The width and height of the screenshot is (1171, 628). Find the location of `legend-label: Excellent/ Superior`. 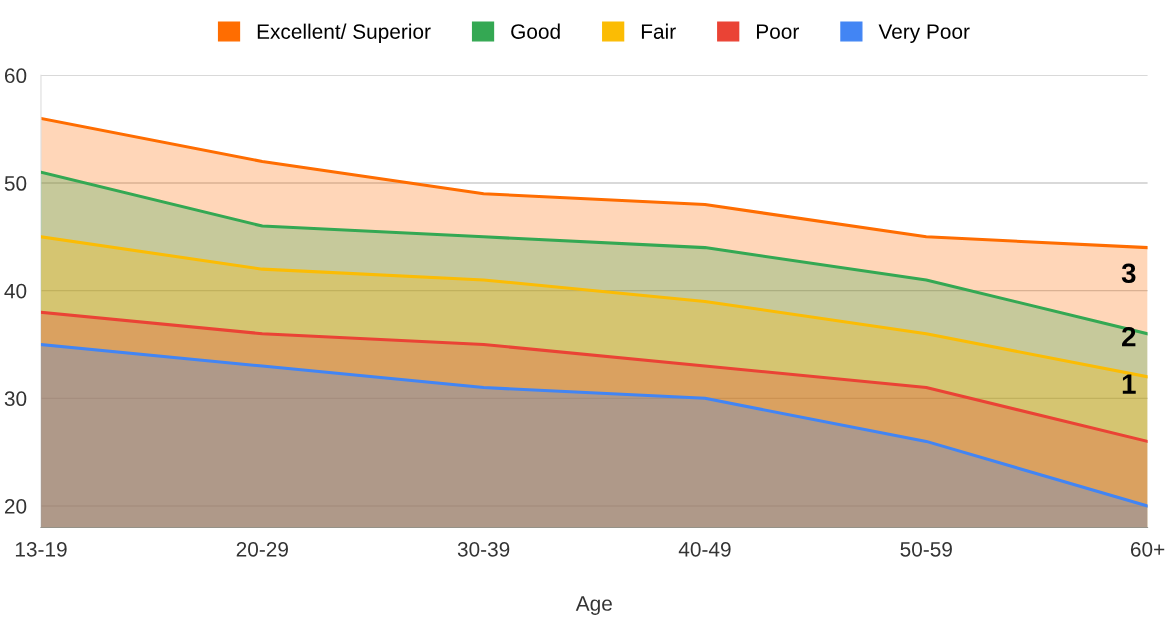

legend-label: Excellent/ Superior is located at coordinates (344, 33).